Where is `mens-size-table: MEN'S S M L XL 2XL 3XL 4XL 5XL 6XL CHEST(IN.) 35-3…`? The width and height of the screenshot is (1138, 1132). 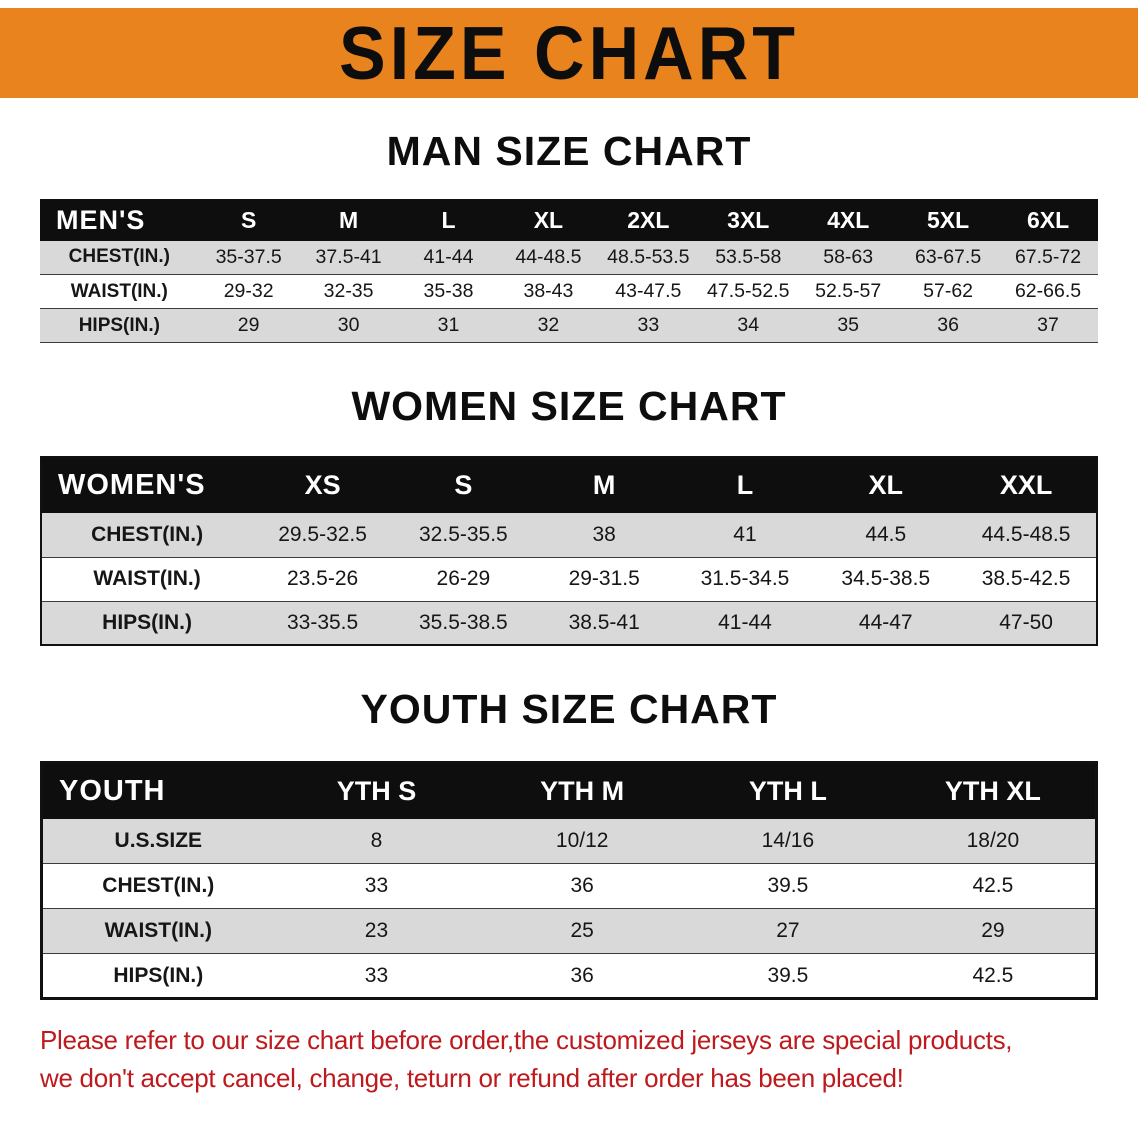 mens-size-table: MEN'S S M L XL 2XL 3XL 4XL 5XL 6XL CHEST(IN.) 35-3… is located at coordinates (569, 271).